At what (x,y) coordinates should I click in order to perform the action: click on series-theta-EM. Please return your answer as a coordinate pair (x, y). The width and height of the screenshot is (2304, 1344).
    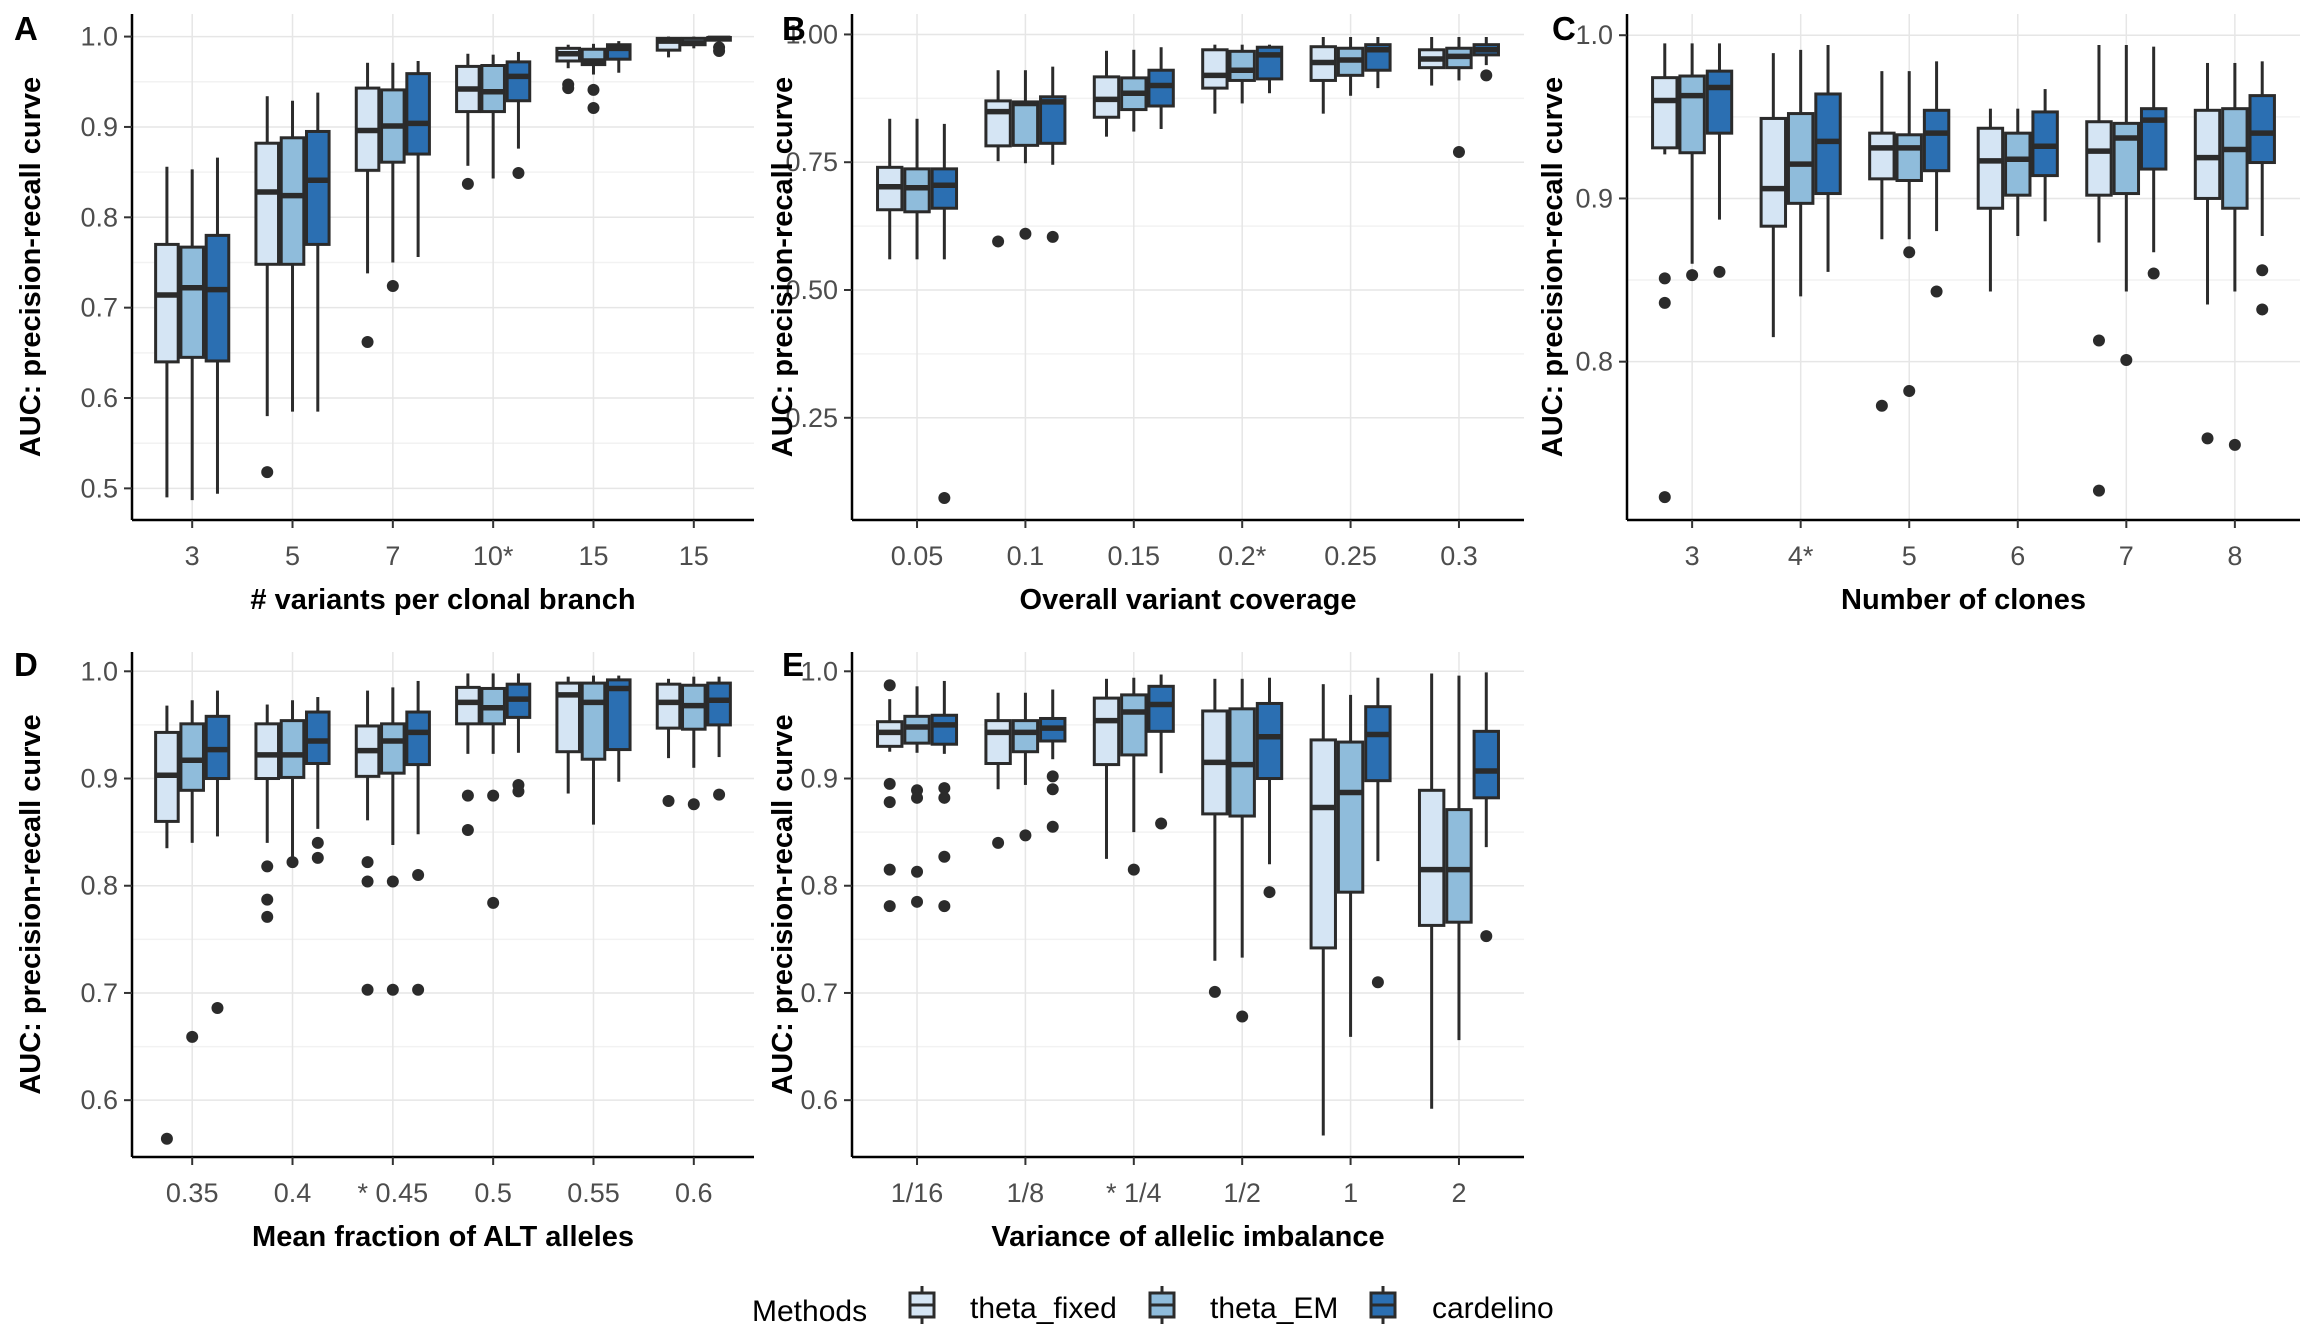
    Looking at the image, I should click on (443, 268).